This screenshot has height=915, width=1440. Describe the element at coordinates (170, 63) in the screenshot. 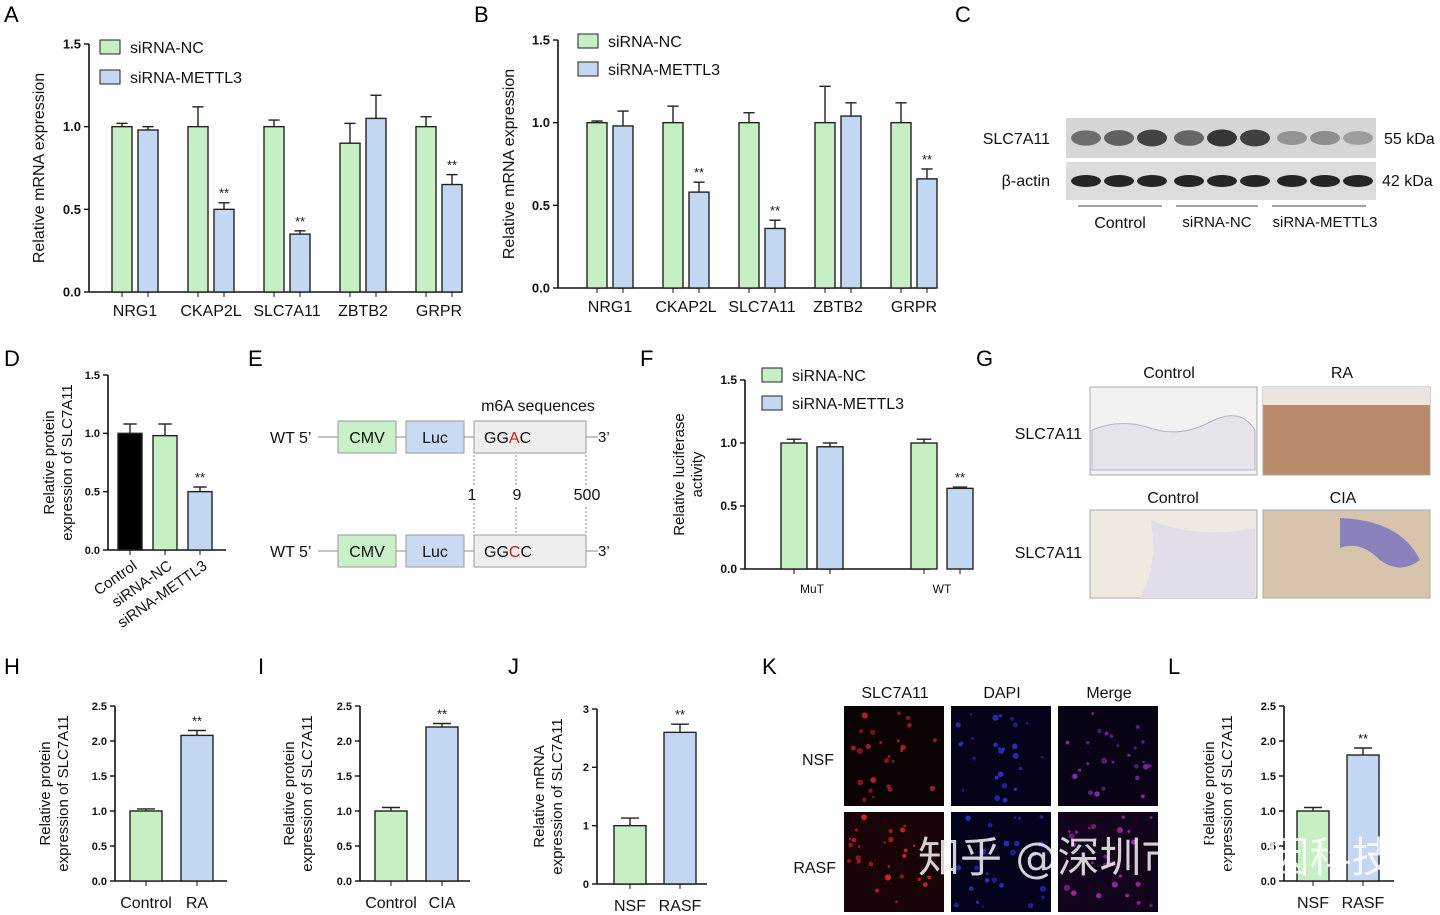

I see `legend-a: siRNA-NC siRNA-METTL3` at that location.